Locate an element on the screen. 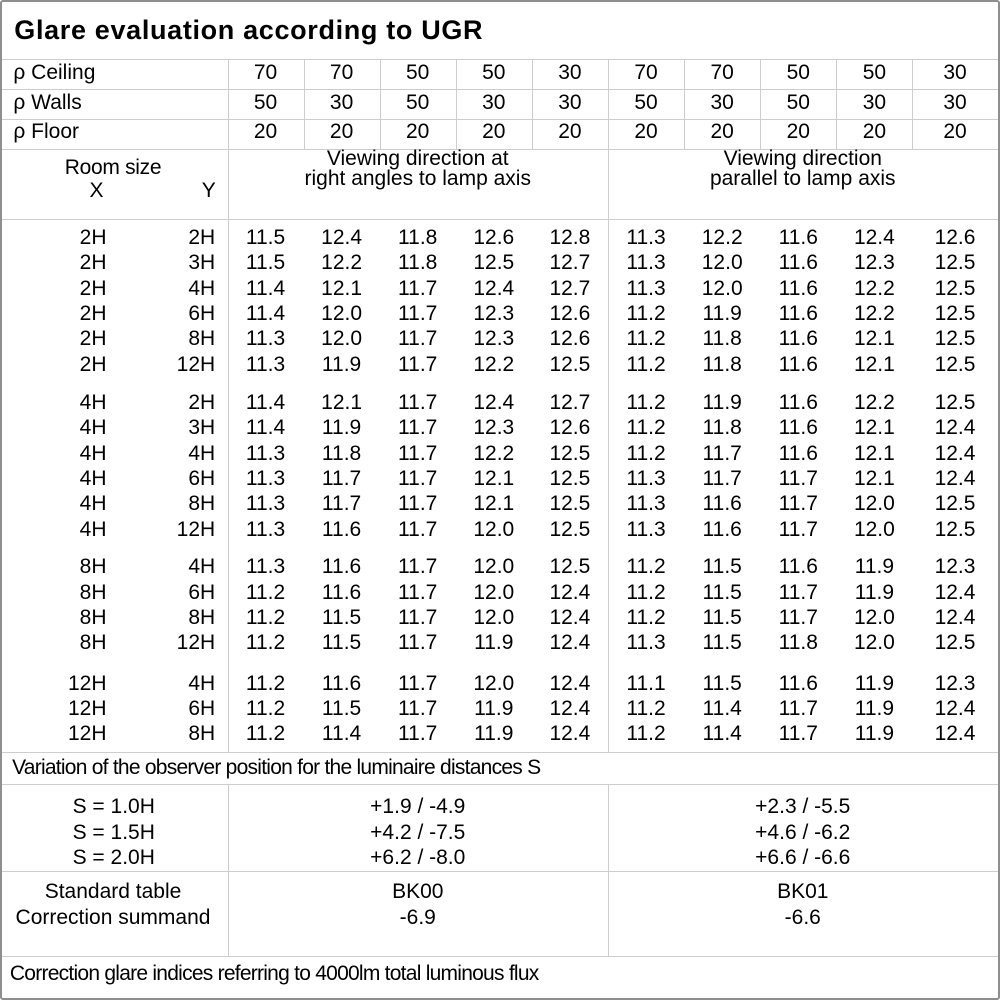 The image size is (1000, 1000). reflectance-value: 70 is located at coordinates (341, 72).